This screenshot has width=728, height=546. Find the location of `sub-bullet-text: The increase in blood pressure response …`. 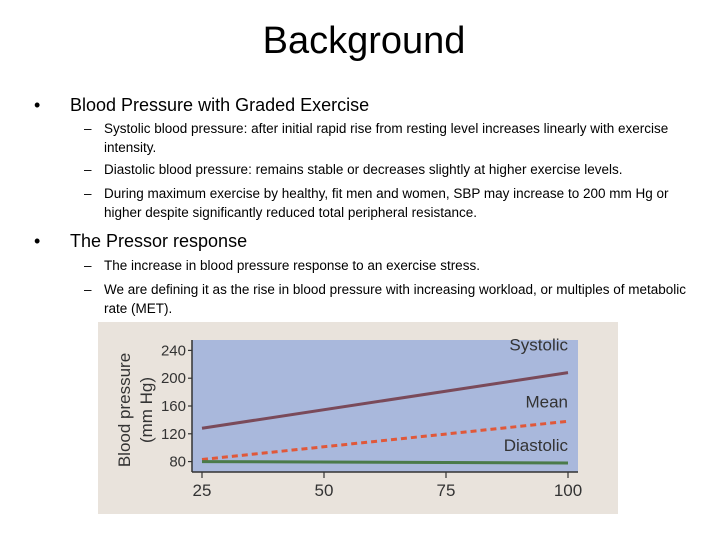

sub-bullet-text: The increase in blood pressure response … is located at coordinates (292, 265).